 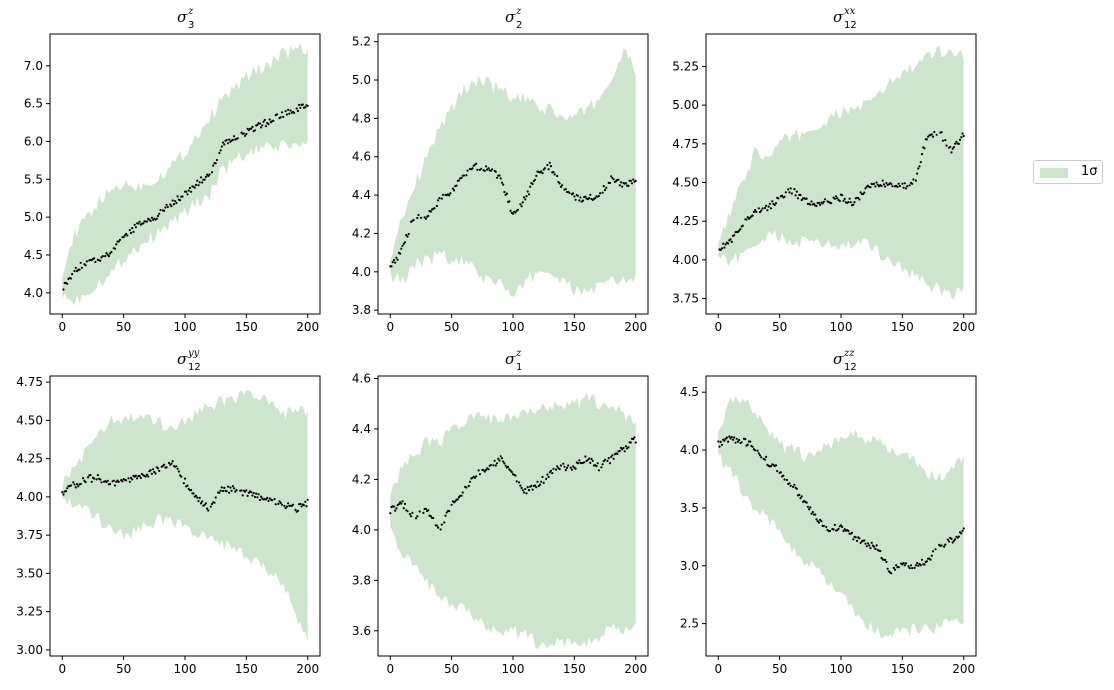 What do you see at coordinates (1054, 173) in the screenshot?
I see `legend-swatch-icon` at bounding box center [1054, 173].